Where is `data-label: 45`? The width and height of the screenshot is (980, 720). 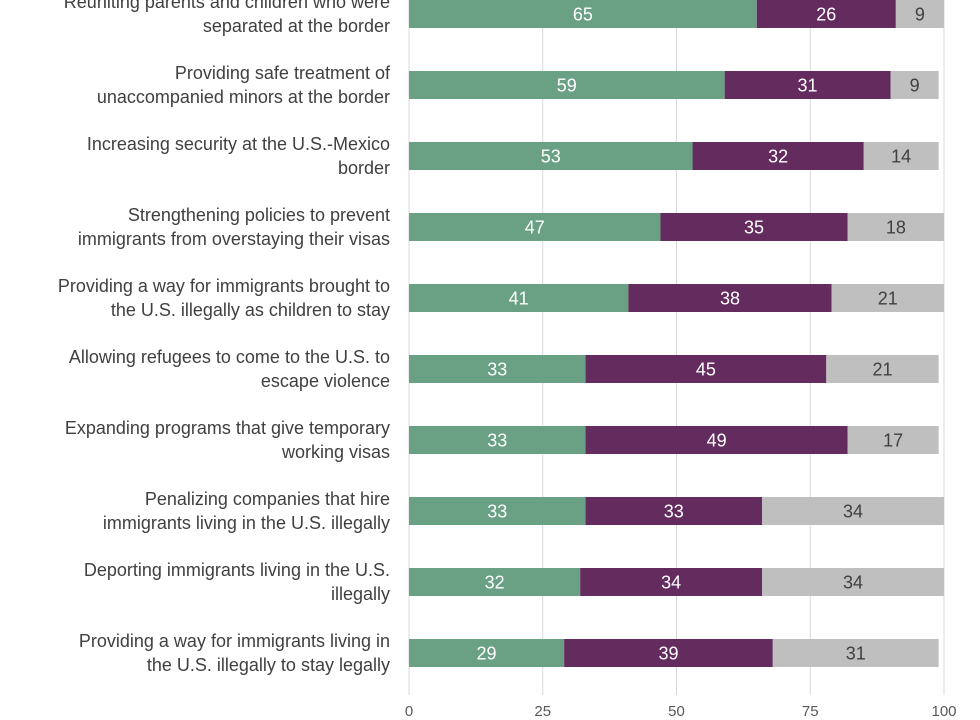
data-label: 45 is located at coordinates (706, 370).